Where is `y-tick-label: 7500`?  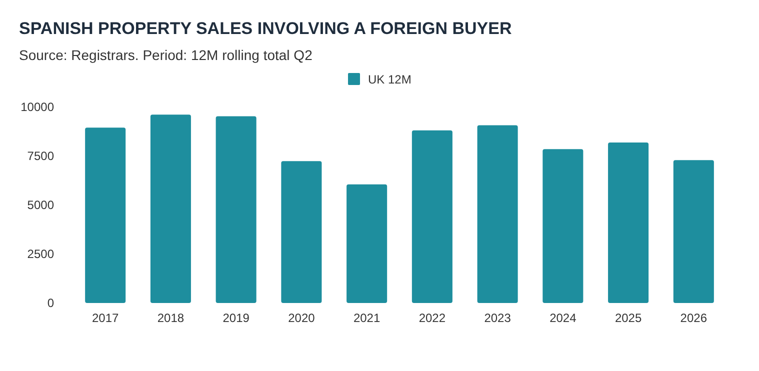
y-tick-label: 7500 is located at coordinates (40, 156).